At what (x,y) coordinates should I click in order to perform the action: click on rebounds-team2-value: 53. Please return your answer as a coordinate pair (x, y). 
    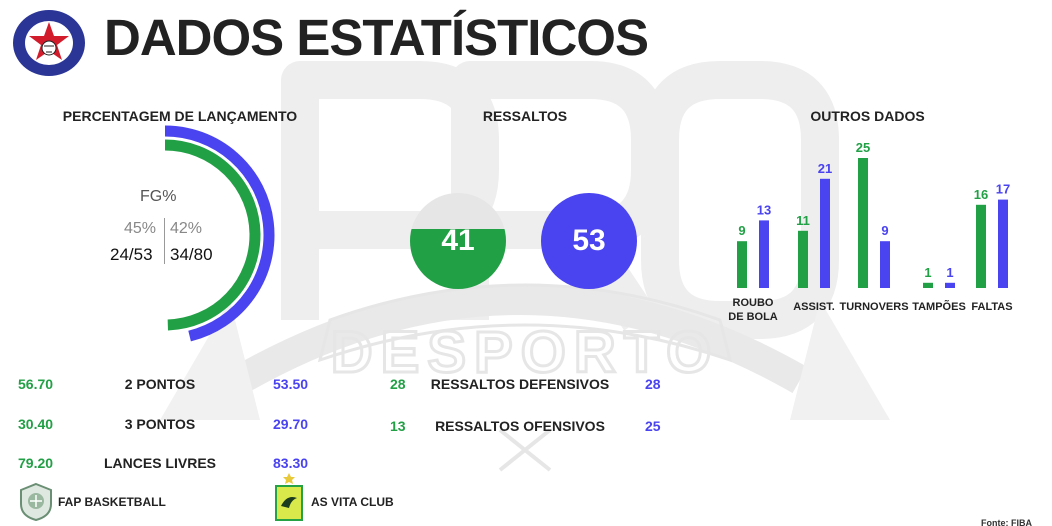
    Looking at the image, I should click on (589, 240).